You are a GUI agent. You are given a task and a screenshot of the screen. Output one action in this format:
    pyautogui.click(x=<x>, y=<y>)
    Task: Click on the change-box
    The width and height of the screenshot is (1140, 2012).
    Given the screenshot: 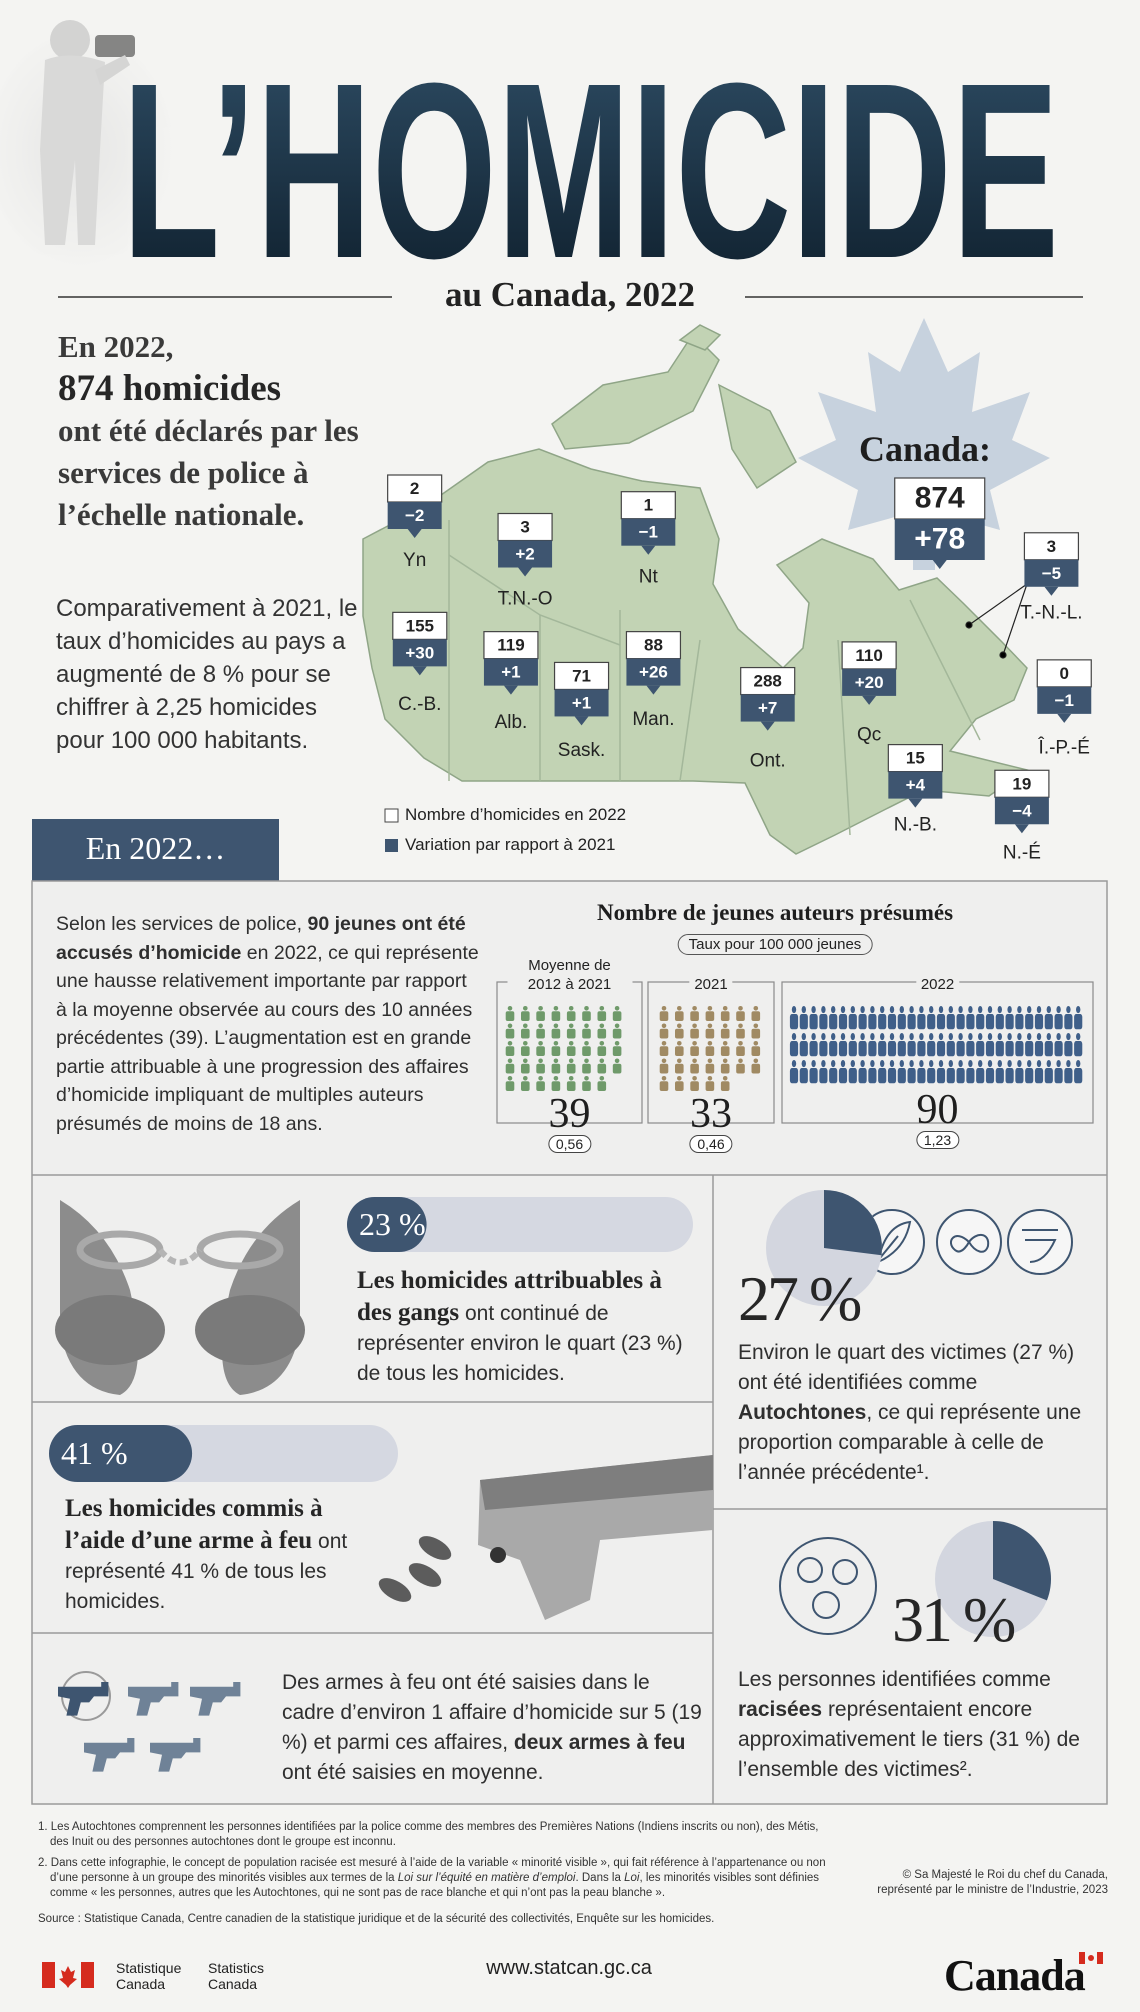 What is the action you would take?
    pyautogui.click(x=869, y=682)
    